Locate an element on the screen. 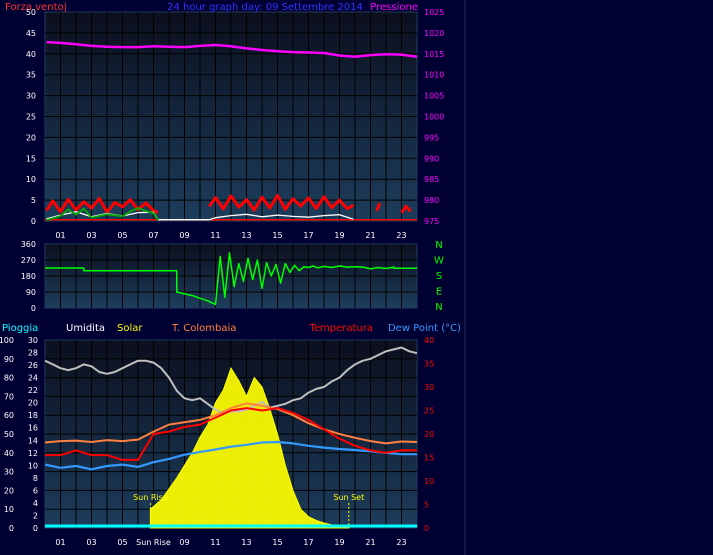 The width and height of the screenshot is (713, 555). rain-y-tick: 24 is located at coordinates (33, 378).